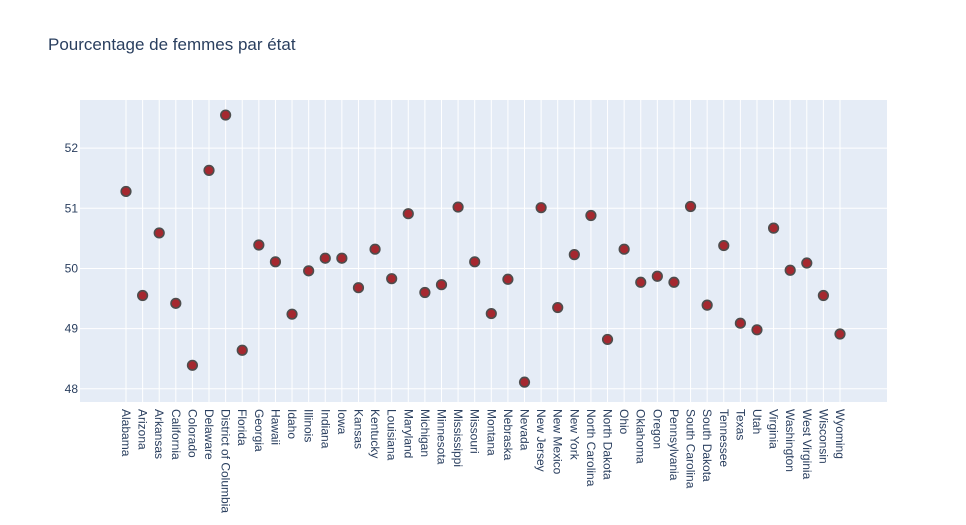 Image resolution: width=966 pixels, height=525 pixels. I want to click on x-tick-label: Arizona, so click(143, 429).